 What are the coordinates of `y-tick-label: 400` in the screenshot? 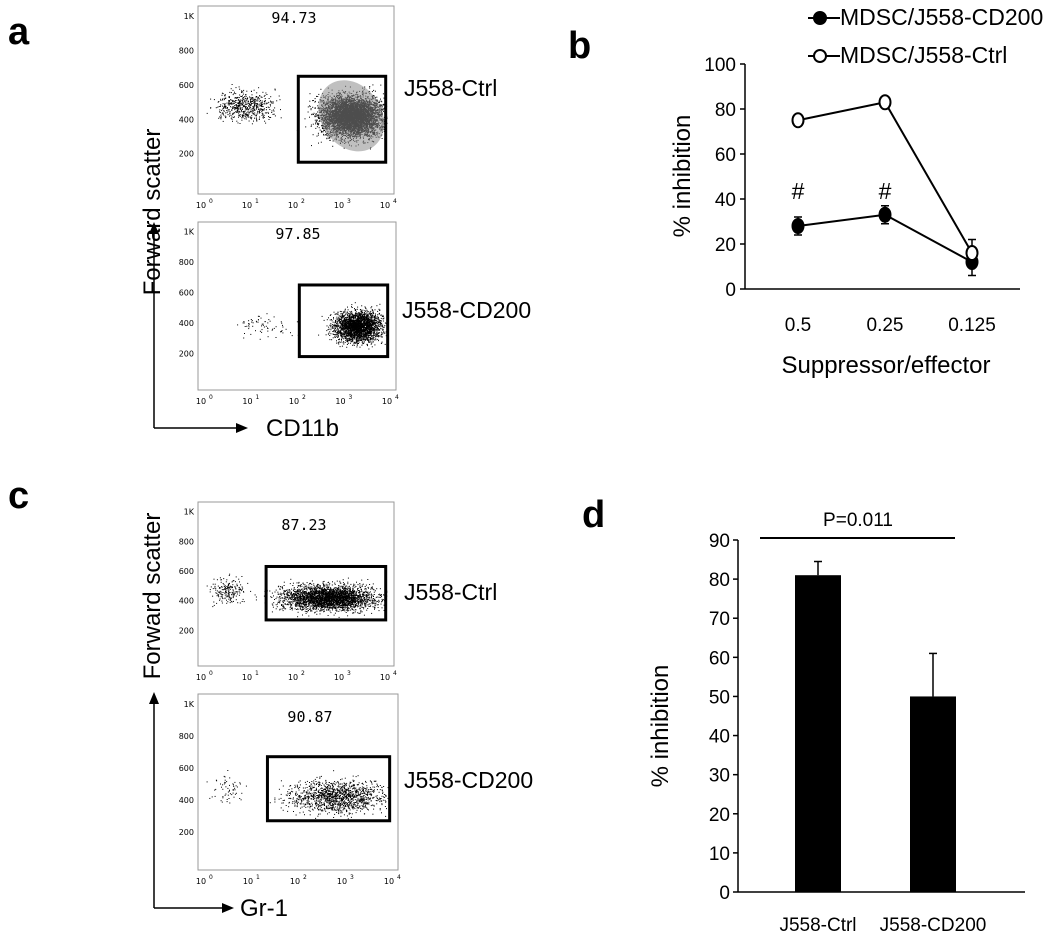 It's located at (186, 119).